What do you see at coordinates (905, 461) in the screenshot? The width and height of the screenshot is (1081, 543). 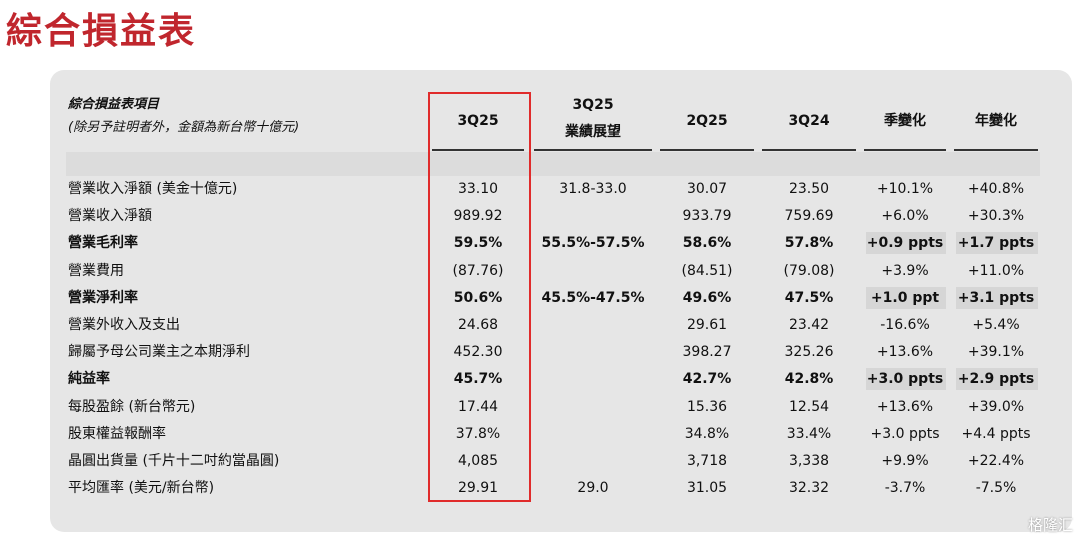 I see `cell: +9.9%` at bounding box center [905, 461].